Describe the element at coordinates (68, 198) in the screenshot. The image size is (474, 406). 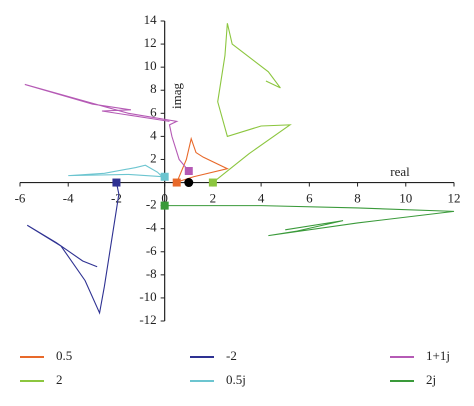
I see `x-tick-label: -4` at that location.